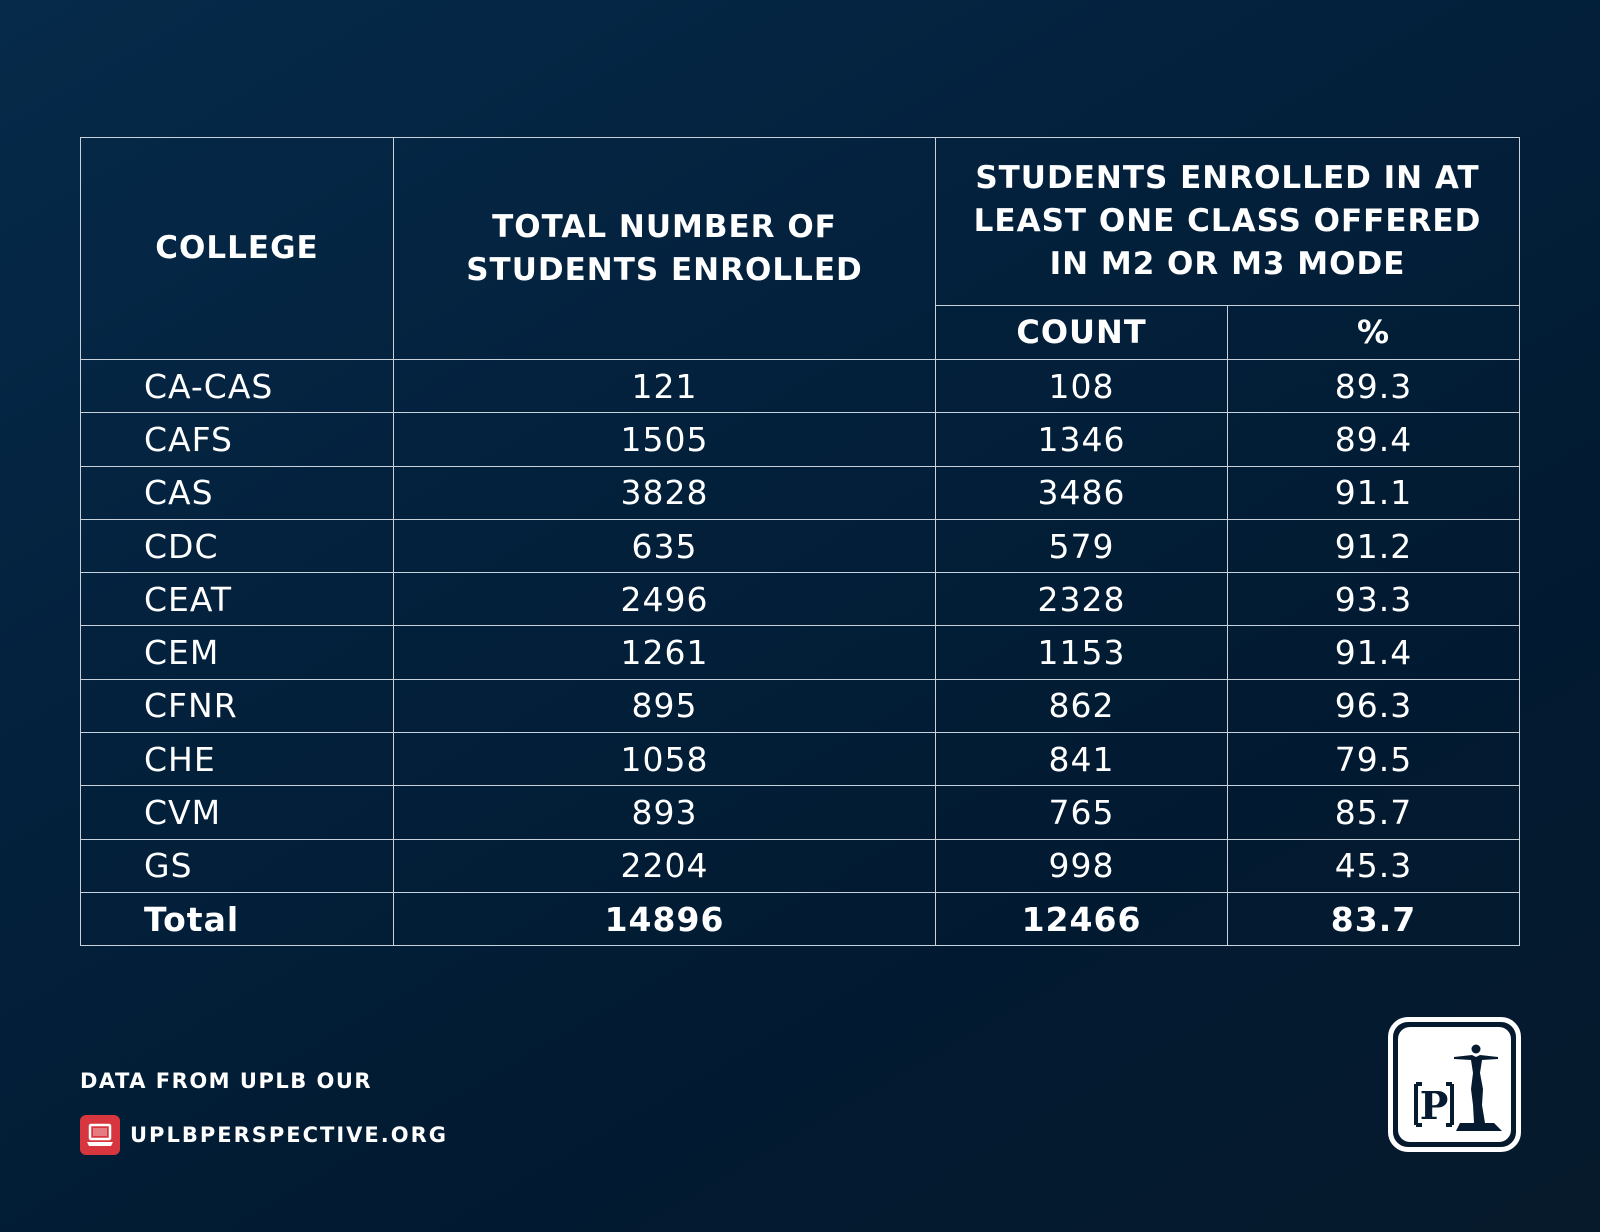 This screenshot has height=1232, width=1600. Describe the element at coordinates (289, 1135) in the screenshot. I see `website-link: UPLBPERSPECTIVE.ORG` at that location.